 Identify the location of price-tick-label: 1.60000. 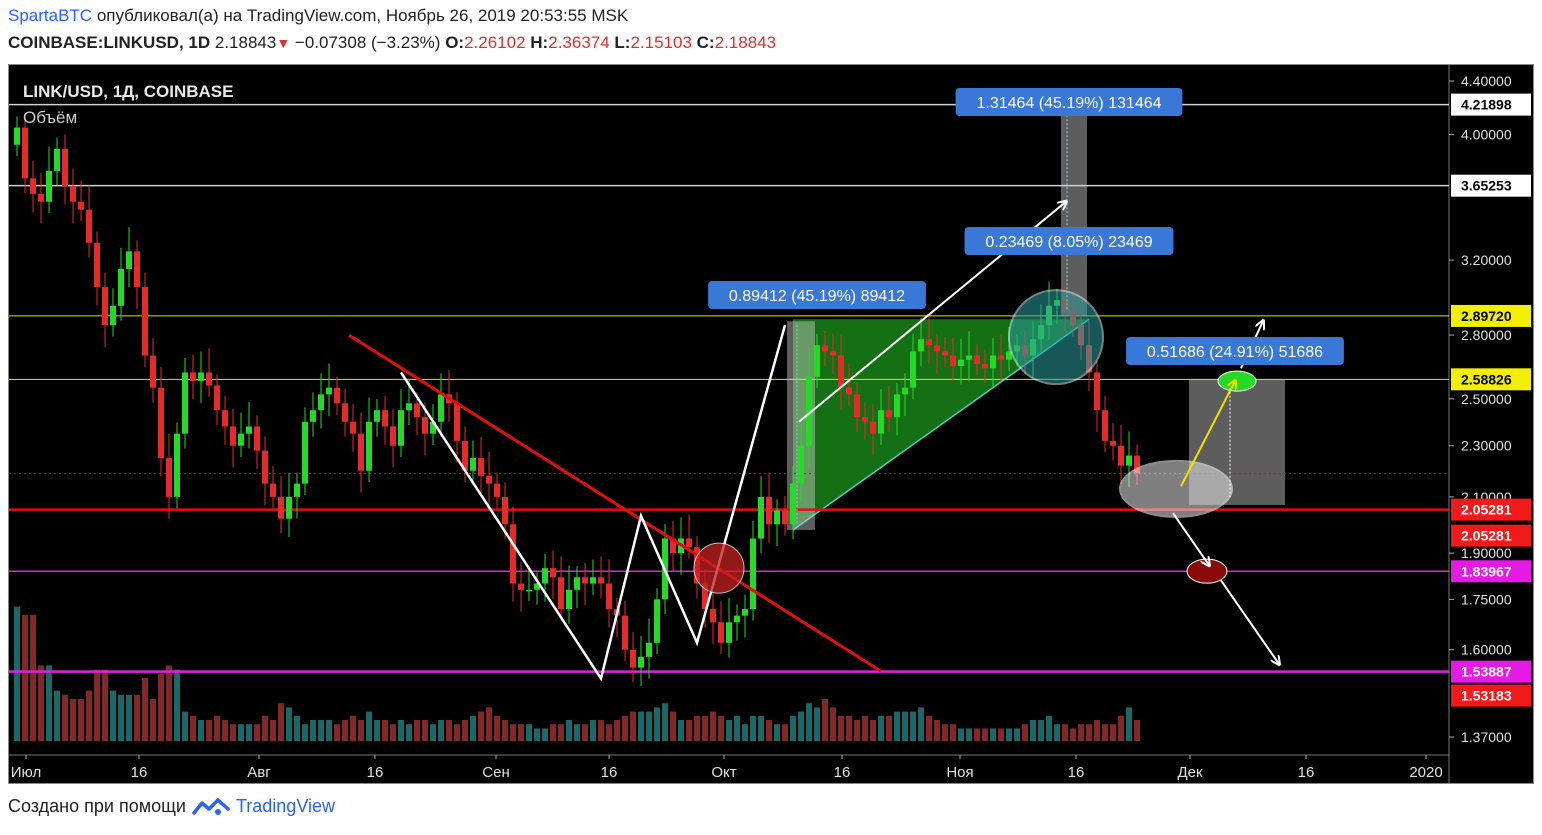
(1486, 650).